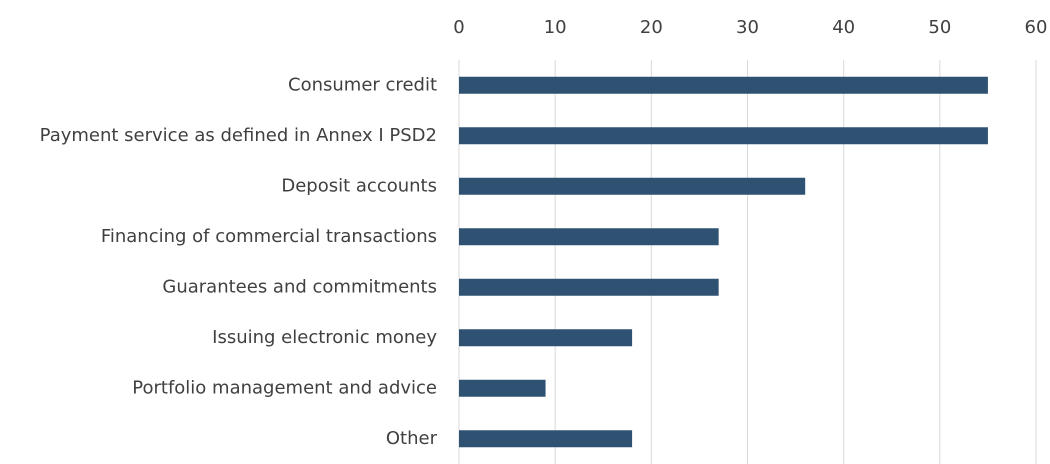  I want to click on y-tick-label: Guarantees and commitments, so click(299, 286).